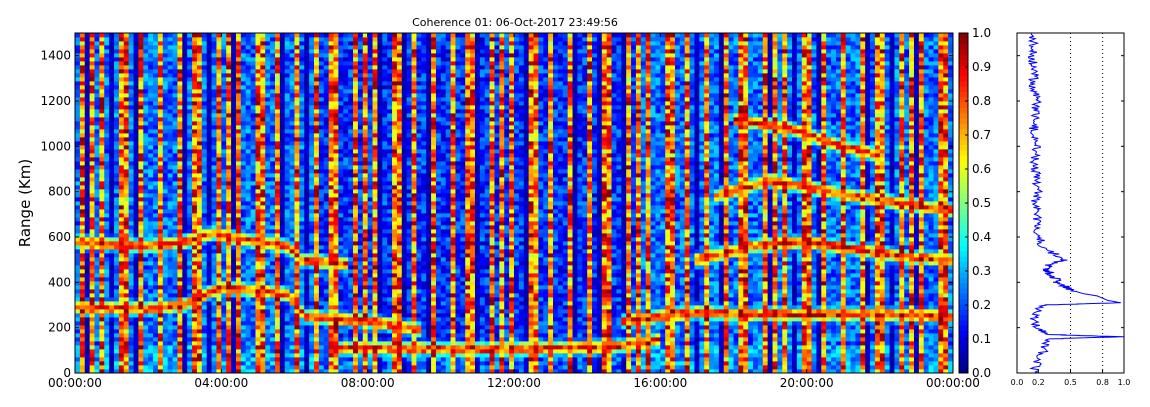 The image size is (1150, 407). What do you see at coordinates (25, 203) in the screenshot?
I see `y-axis-label: Range (Km)` at bounding box center [25, 203].